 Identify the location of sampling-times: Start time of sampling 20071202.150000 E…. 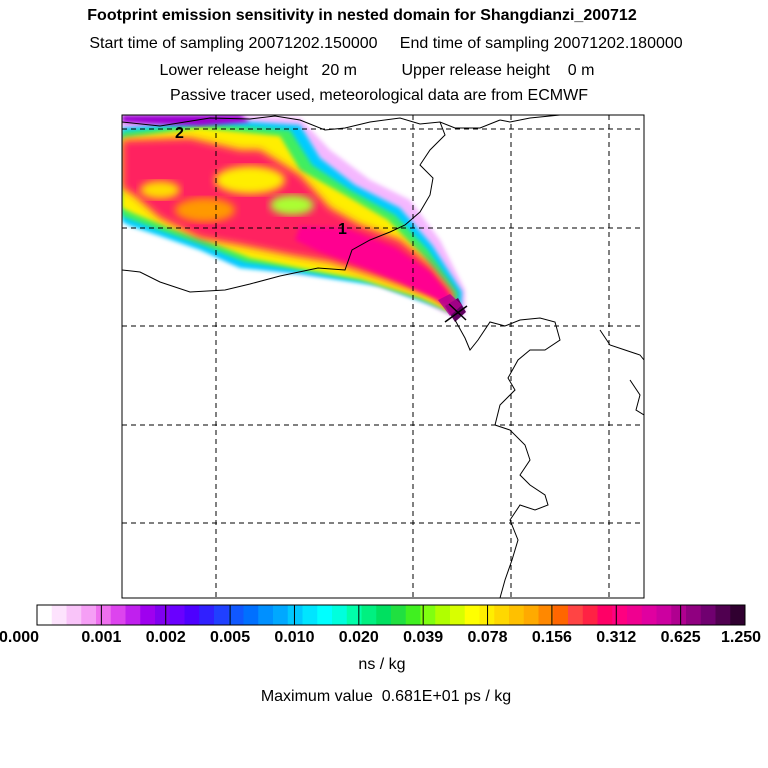
(385, 44).